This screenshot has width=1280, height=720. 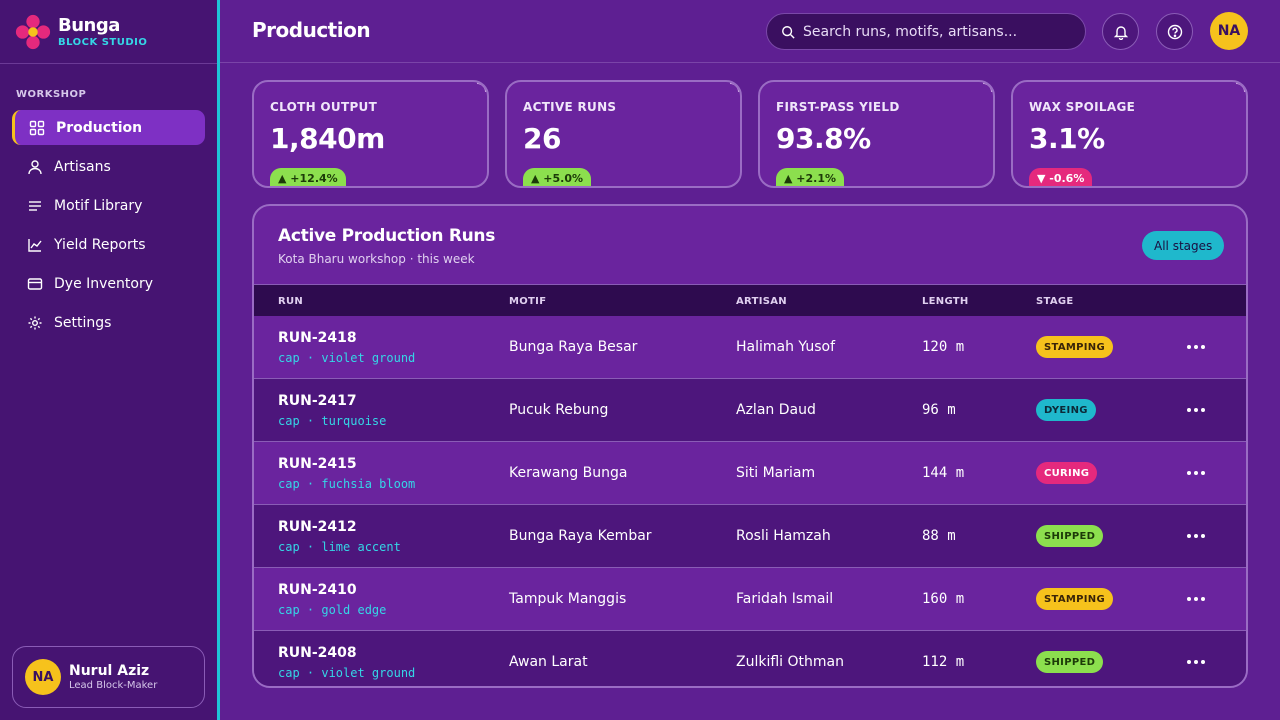 What do you see at coordinates (776, 410) in the screenshot?
I see `artisan-cell: Azlan Daud` at bounding box center [776, 410].